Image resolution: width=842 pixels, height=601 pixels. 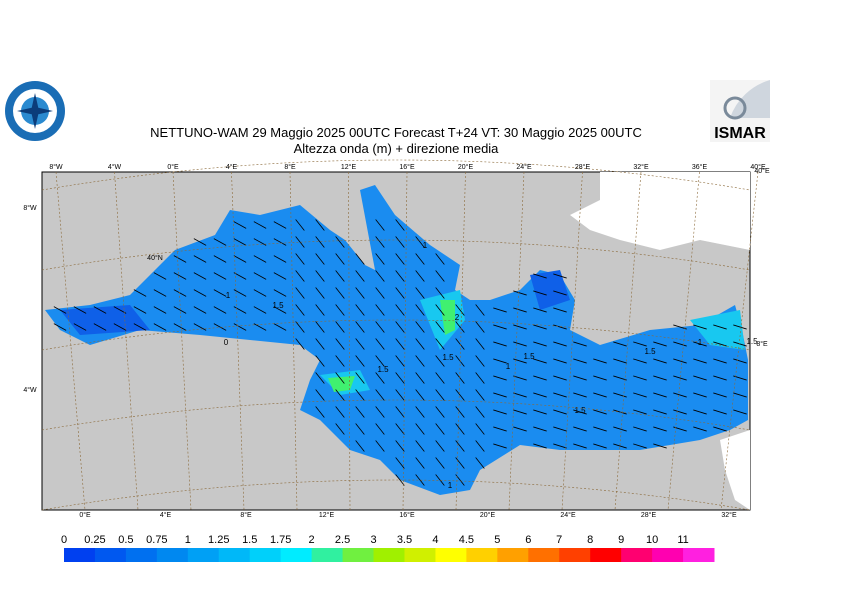 What do you see at coordinates (373, 540) in the screenshot?
I see `legend-label: 3` at bounding box center [373, 540].